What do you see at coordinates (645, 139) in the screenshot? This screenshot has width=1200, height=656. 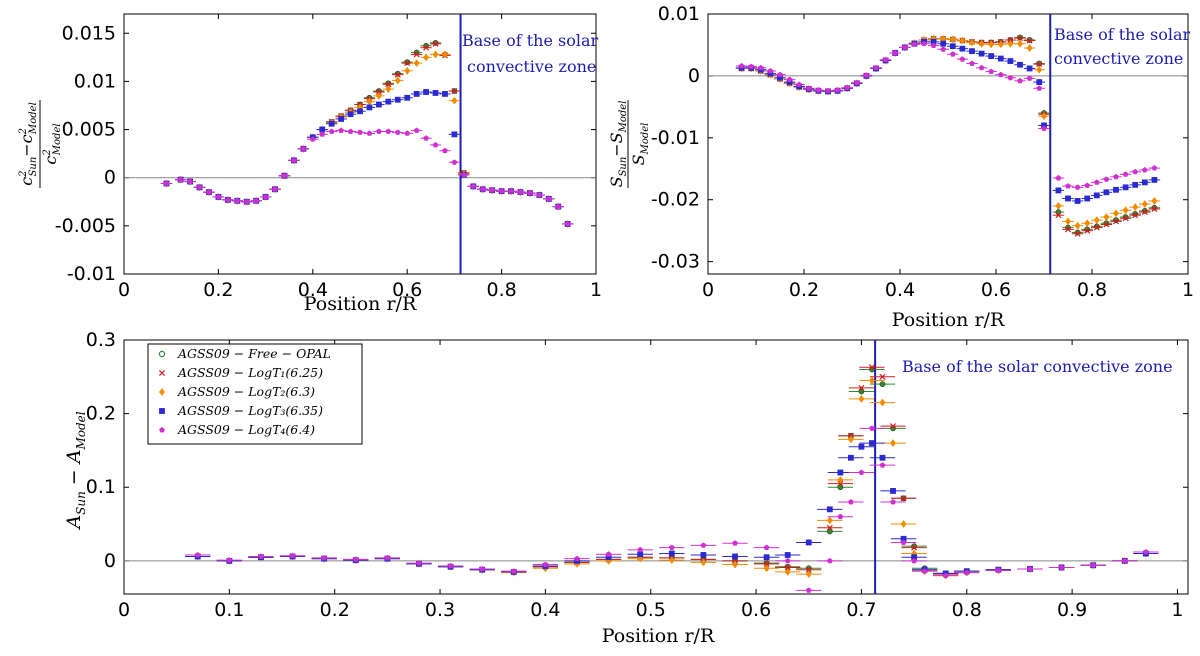 I see `ylabel-den-sub: Model` at bounding box center [645, 139].